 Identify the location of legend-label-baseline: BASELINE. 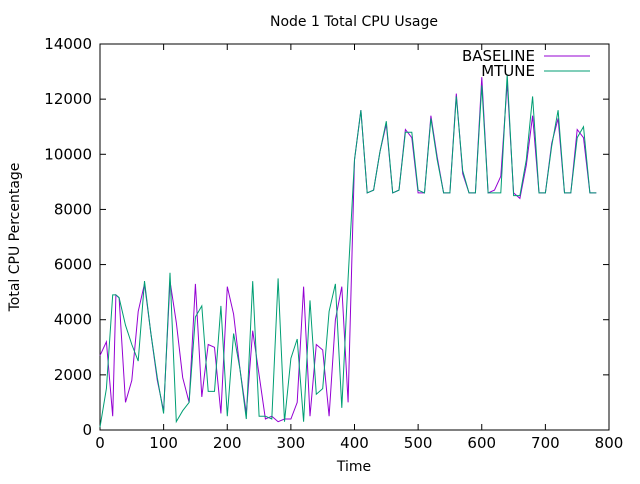
(498, 56).